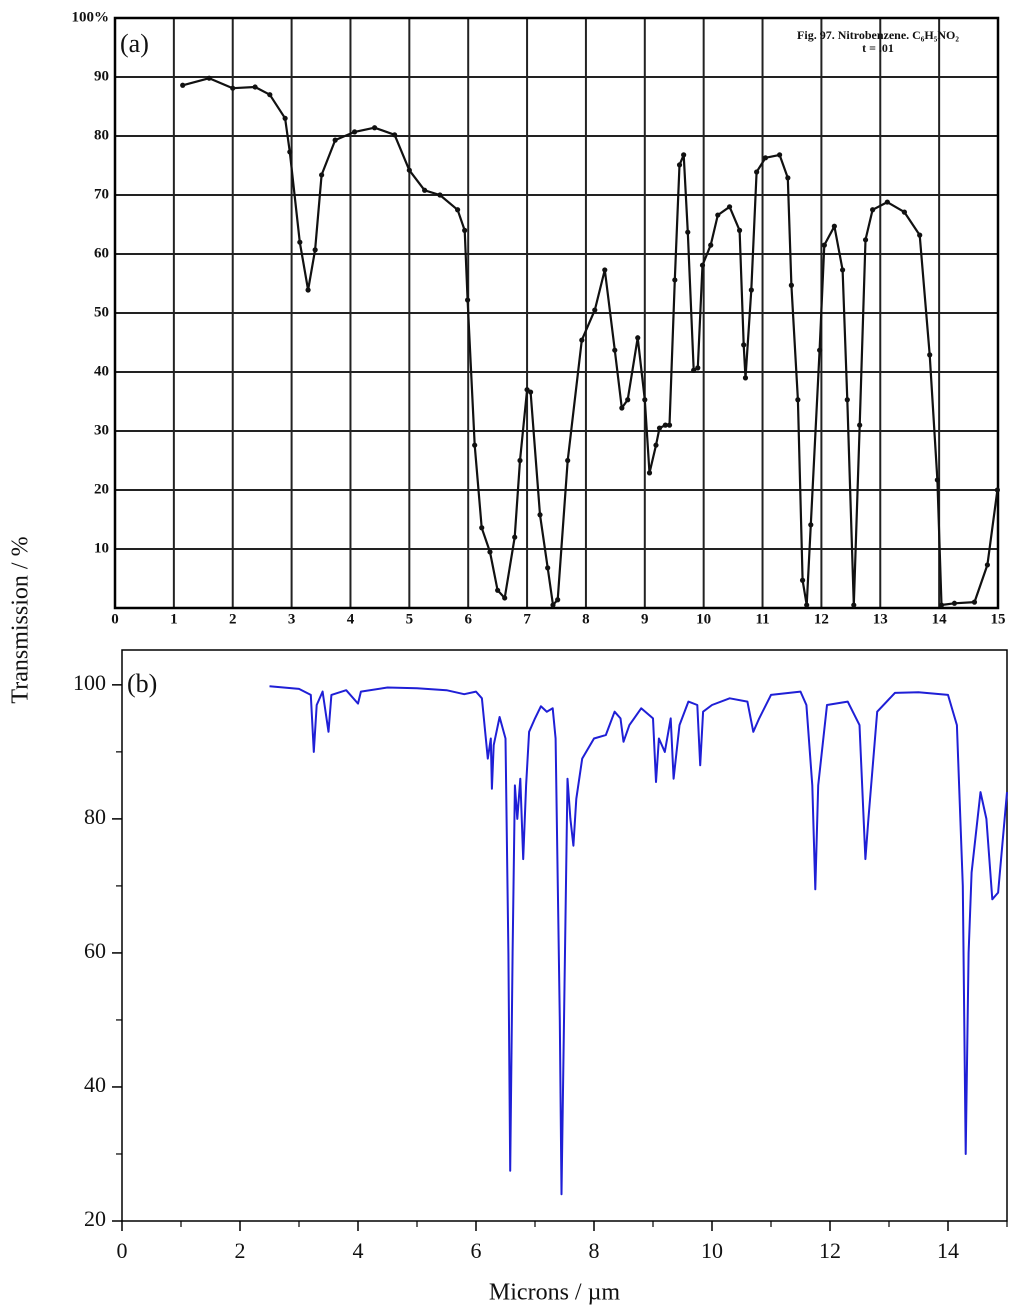 The image size is (1014, 1314). What do you see at coordinates (101, 76) in the screenshot?
I see `y-tick-label: 90` at bounding box center [101, 76].